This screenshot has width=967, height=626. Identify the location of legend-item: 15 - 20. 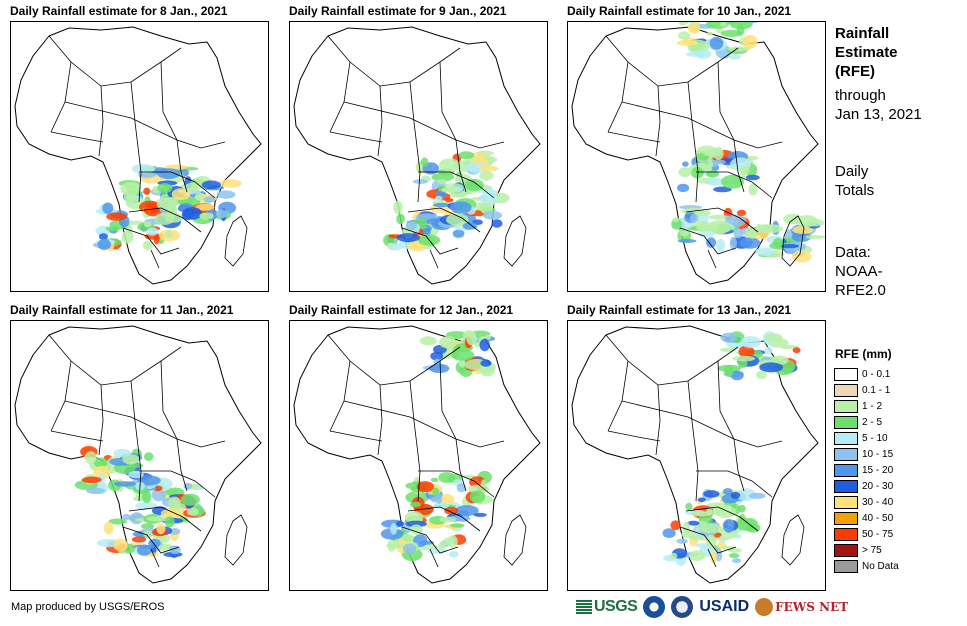
(871, 470).